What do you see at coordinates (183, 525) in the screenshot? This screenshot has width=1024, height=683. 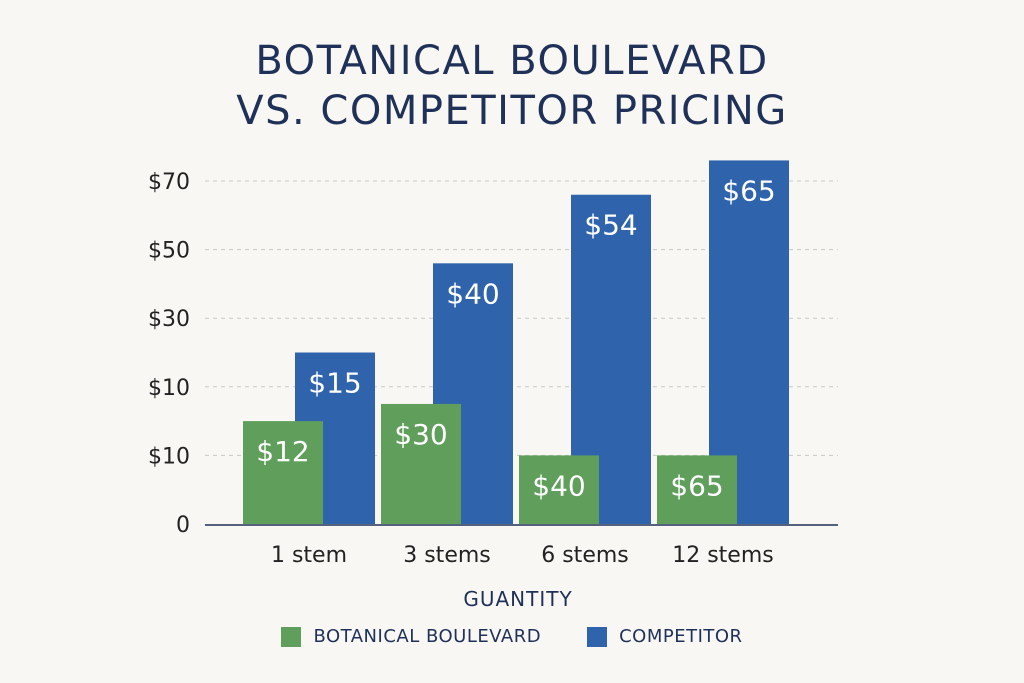 I see `y-tick-label: 0` at bounding box center [183, 525].